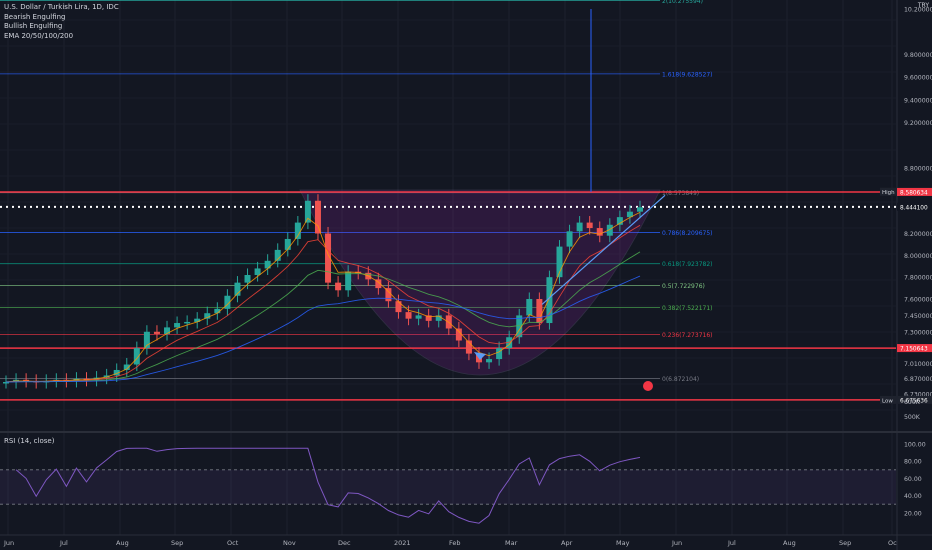 The height and width of the screenshot is (550, 932). I want to click on fib-level-label: 1(8.573849), so click(680, 193).